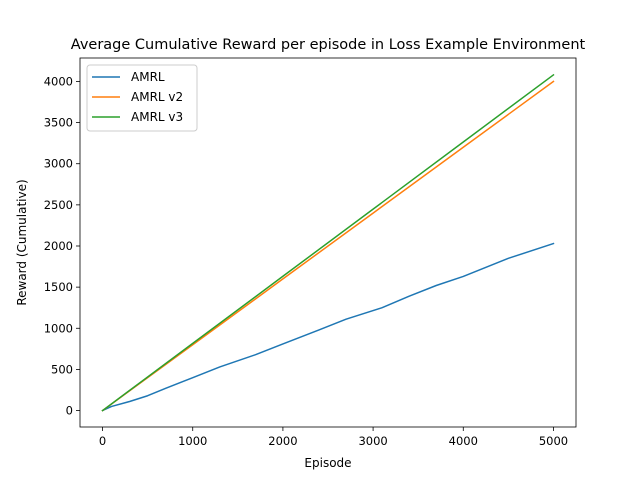 This screenshot has width=640, height=480. What do you see at coordinates (553, 441) in the screenshot?
I see `x-tick-label: 5000` at bounding box center [553, 441].